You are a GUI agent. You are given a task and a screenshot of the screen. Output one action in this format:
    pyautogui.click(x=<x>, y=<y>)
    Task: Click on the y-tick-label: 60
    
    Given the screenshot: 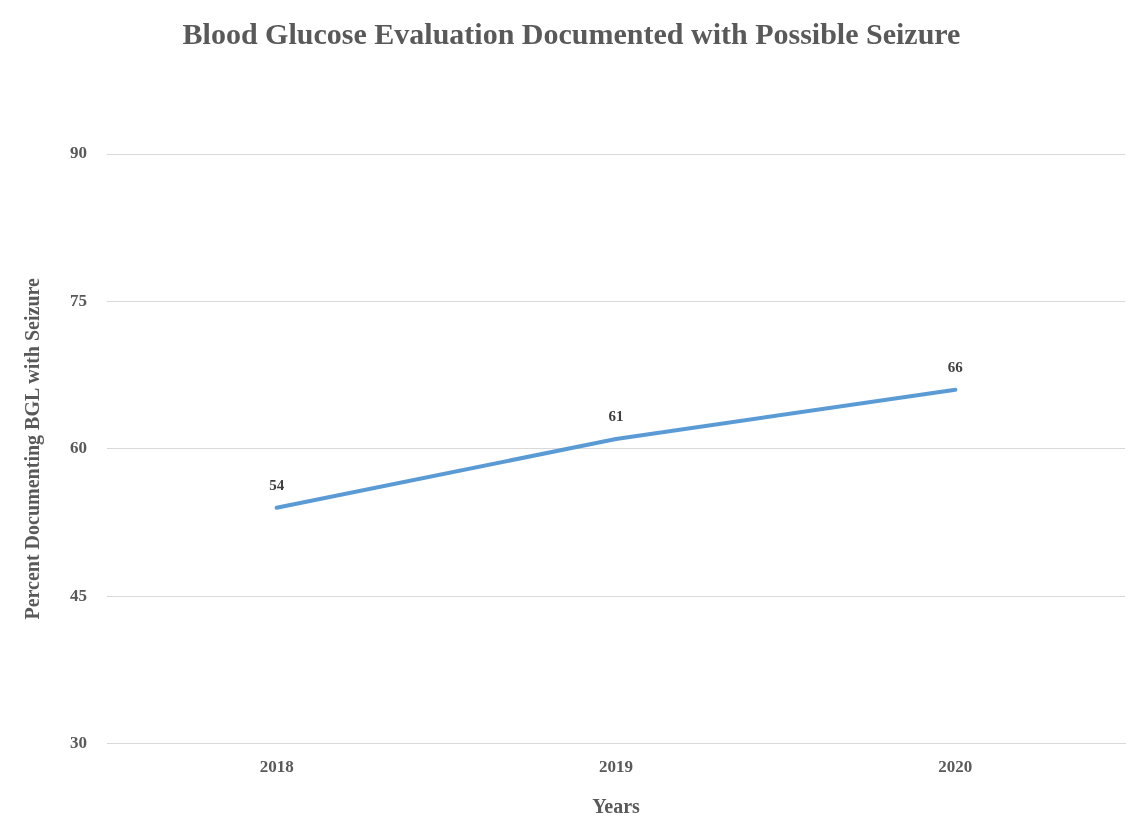 What is the action you would take?
    pyautogui.click(x=78, y=448)
    